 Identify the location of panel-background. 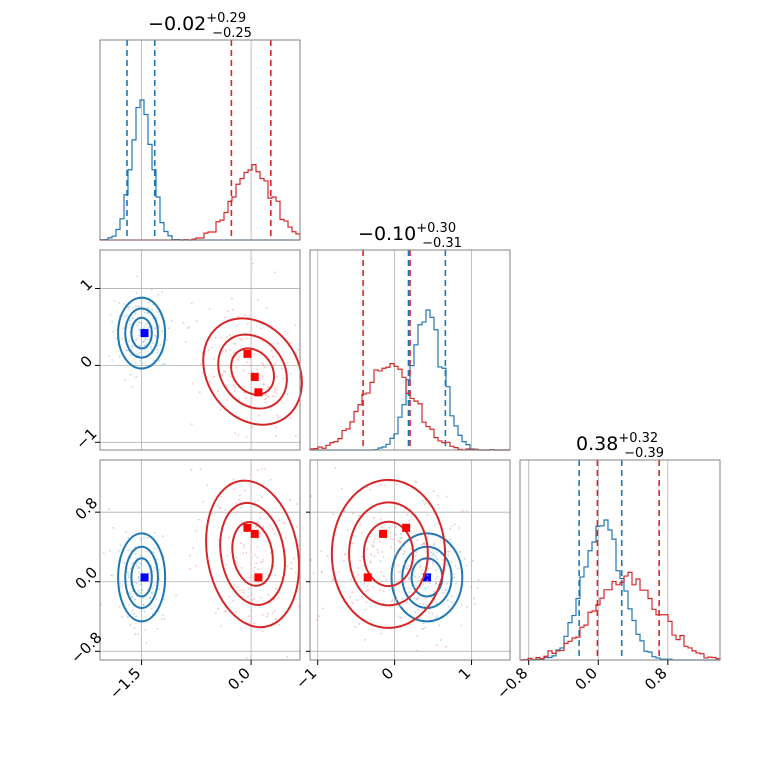
(620, 560).